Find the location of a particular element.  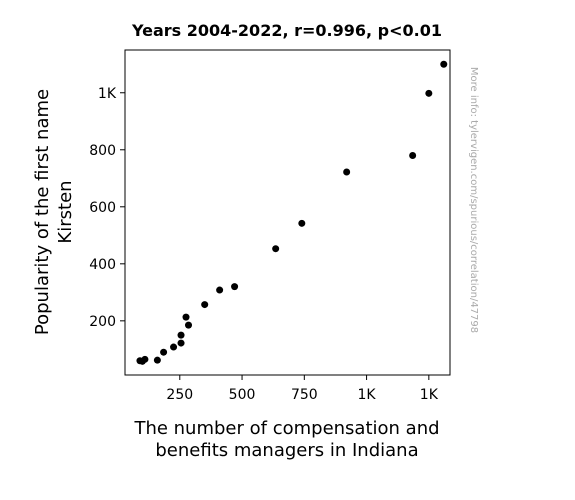

x-axis-label-line-1: The number of compensation and is located at coordinates (286, 428).